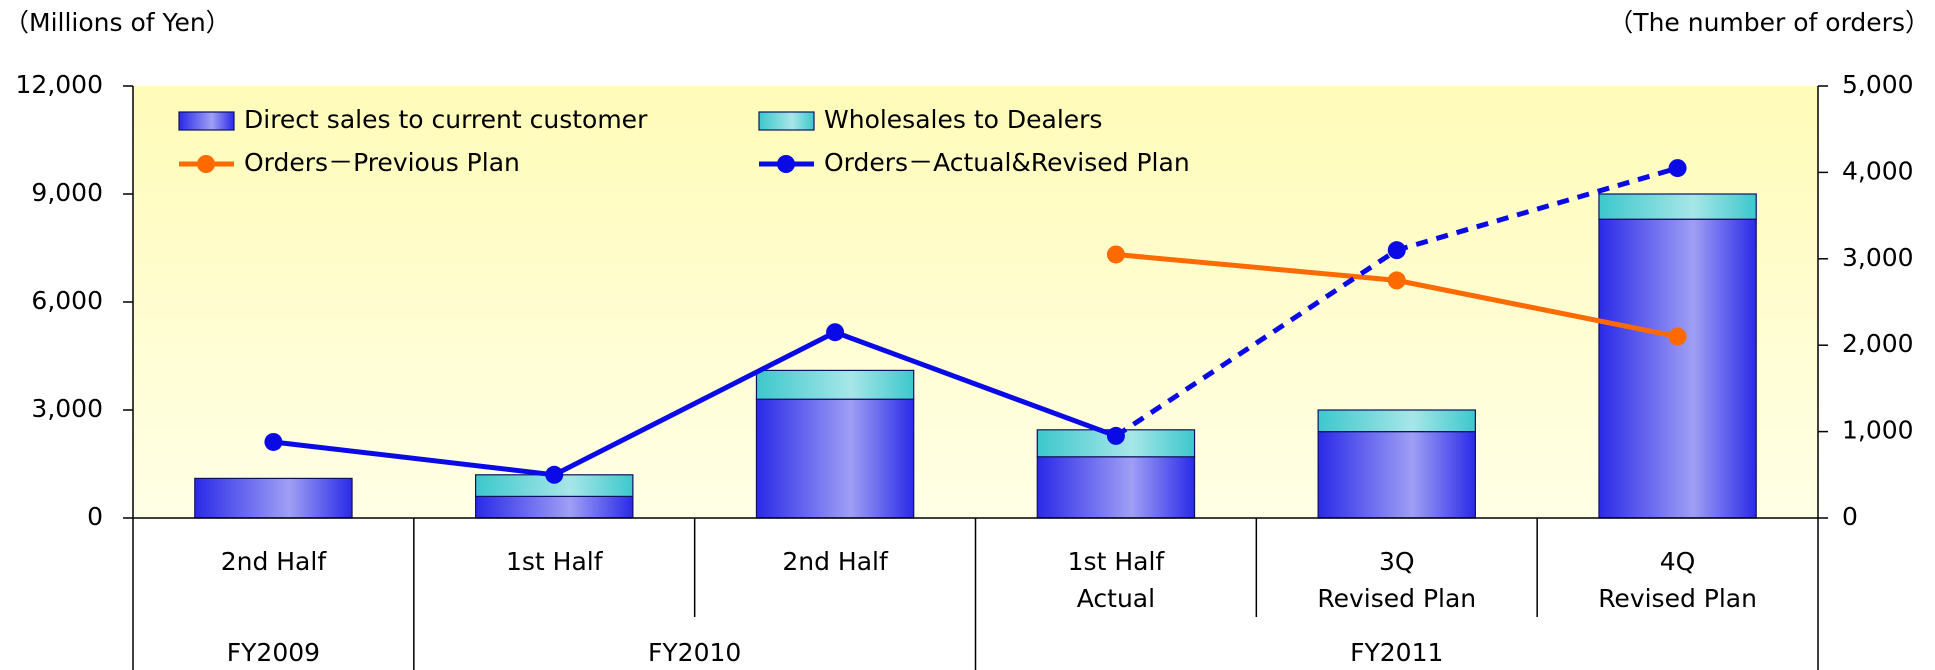 The width and height of the screenshot is (1935, 670). Describe the element at coordinates (59, 84) in the screenshot. I see `y-tick-label: 12,000` at that location.